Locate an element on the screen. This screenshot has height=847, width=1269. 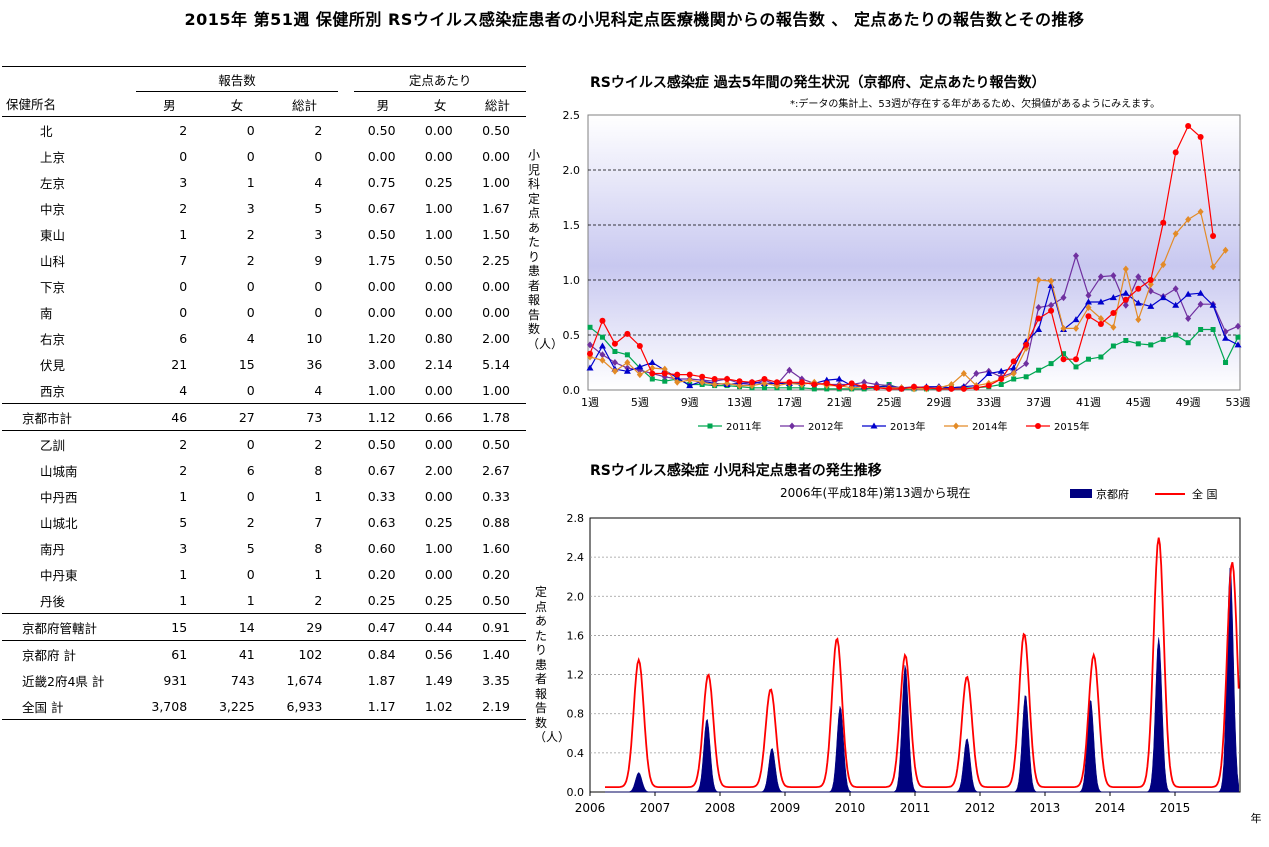
cell-t: 0 is located at coordinates (318, 312).